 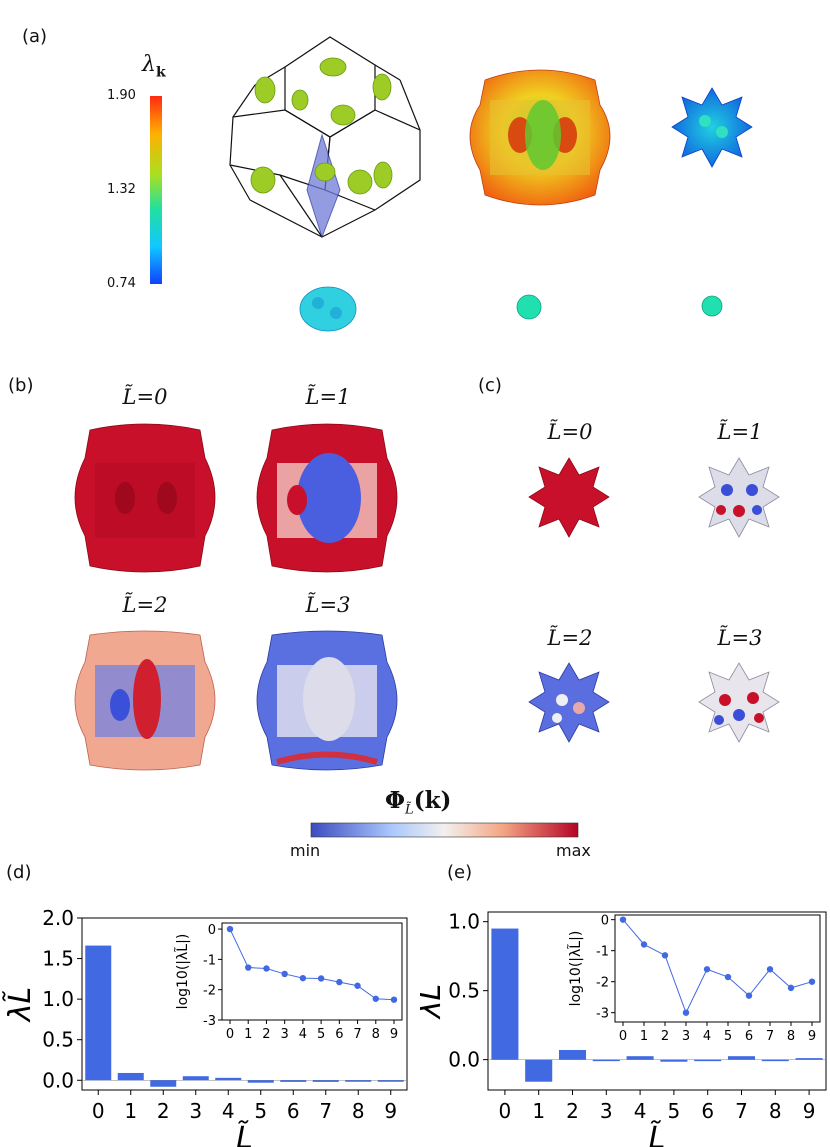 I want to click on chart-d-xtick-label: 0, so click(x=98, y=1111).